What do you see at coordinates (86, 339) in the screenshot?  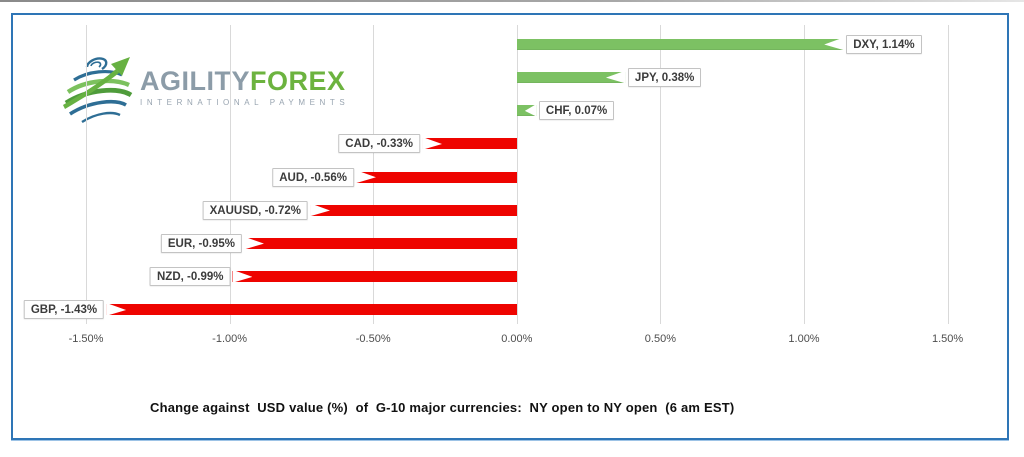 I see `x-tick-label: -1.50%` at bounding box center [86, 339].